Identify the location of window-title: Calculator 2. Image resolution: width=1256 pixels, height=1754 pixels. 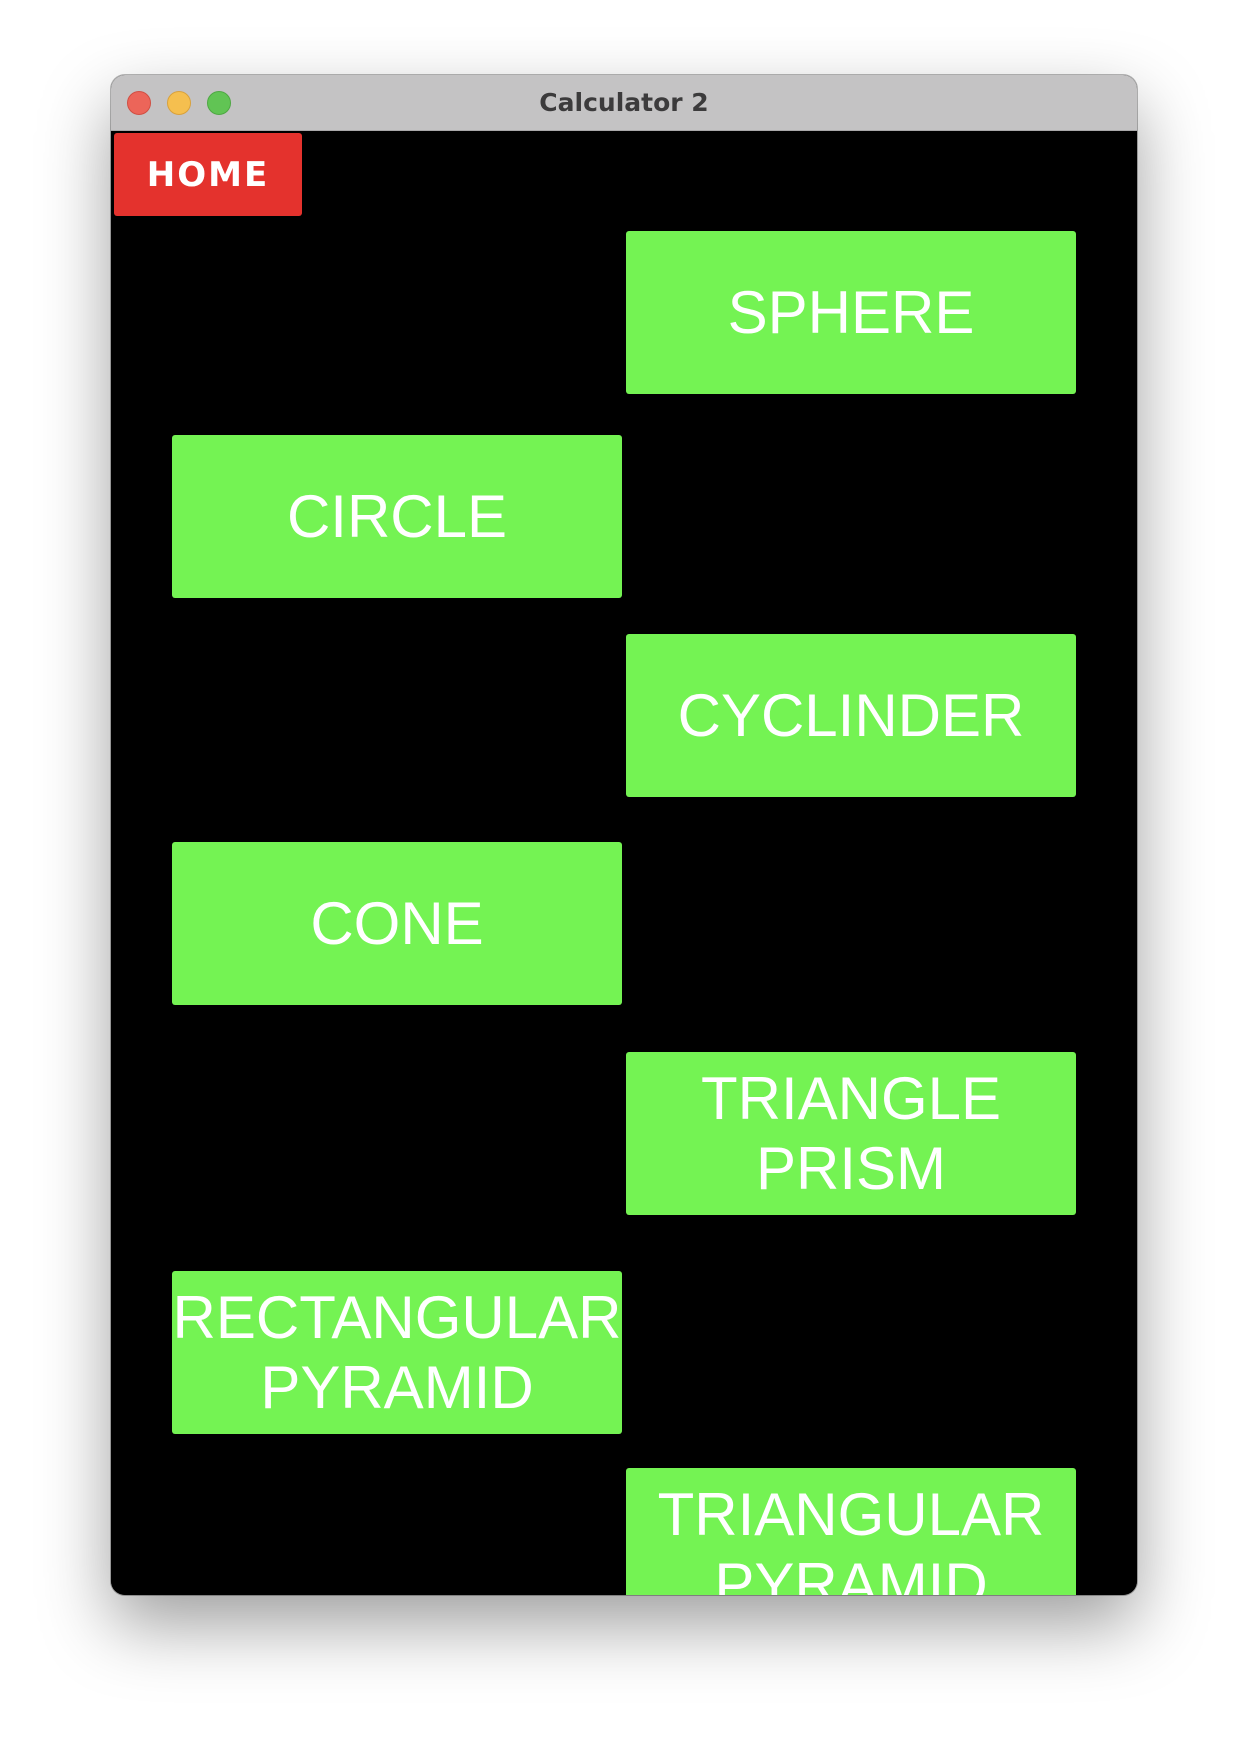
(624, 102).